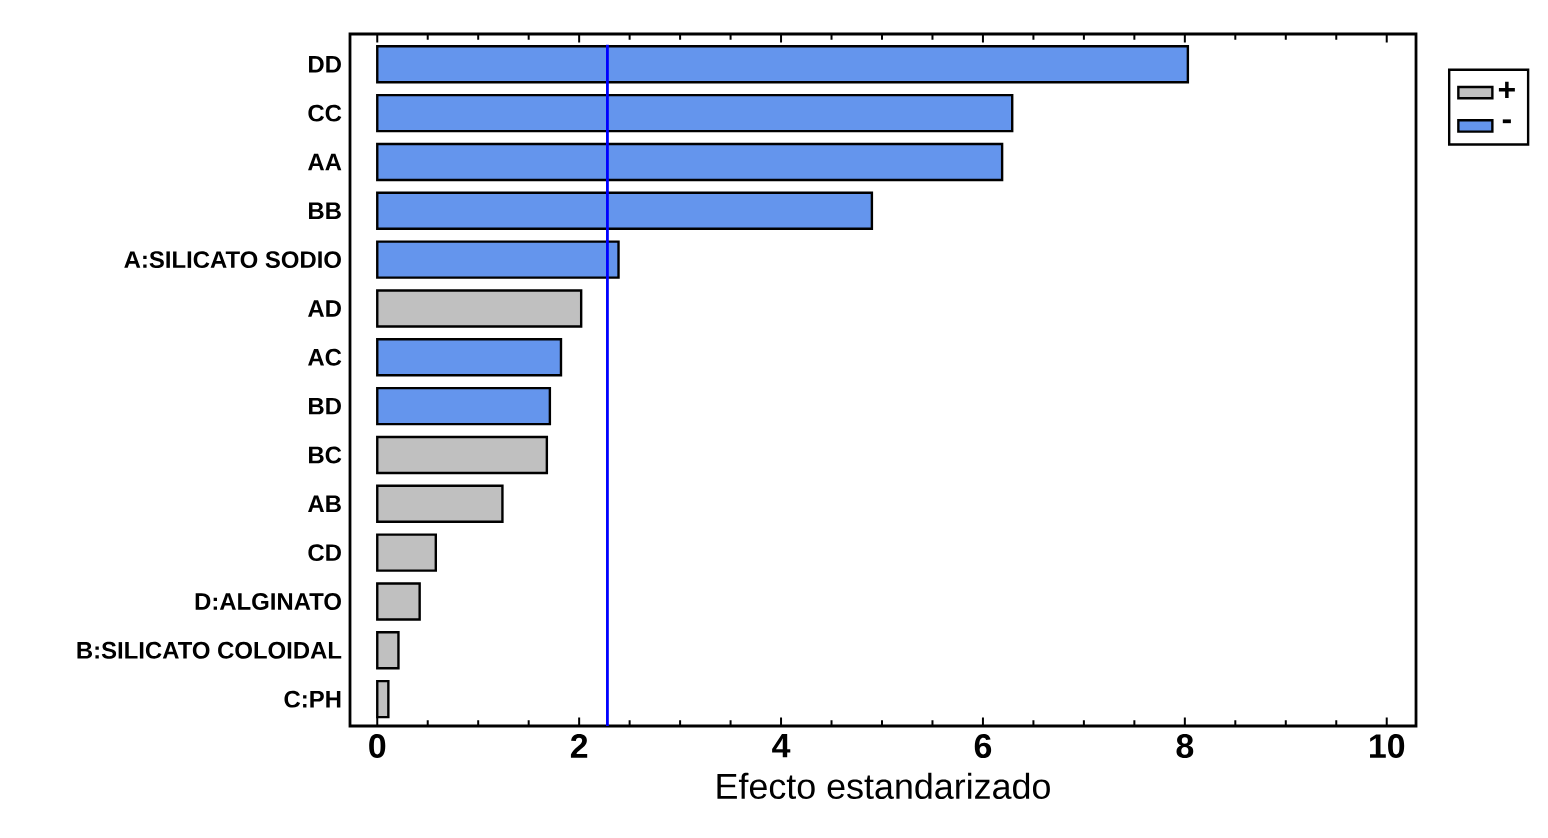 This screenshot has width=1548, height=838. Describe the element at coordinates (209, 650) in the screenshot. I see `y-tick-label: B:SILICATO COLOIDAL` at that location.